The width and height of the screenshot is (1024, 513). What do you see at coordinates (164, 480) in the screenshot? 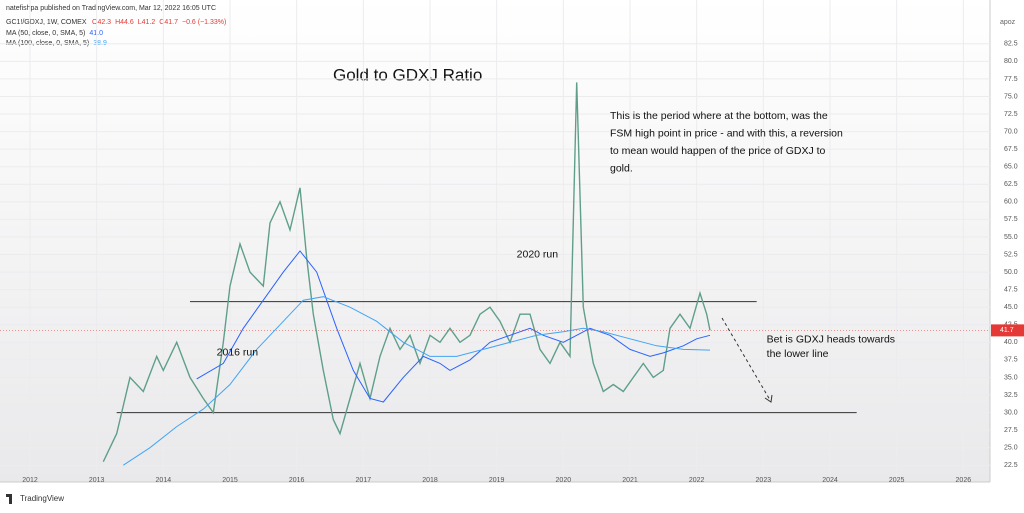
I see `x-tick-label: 2014` at bounding box center [164, 480].